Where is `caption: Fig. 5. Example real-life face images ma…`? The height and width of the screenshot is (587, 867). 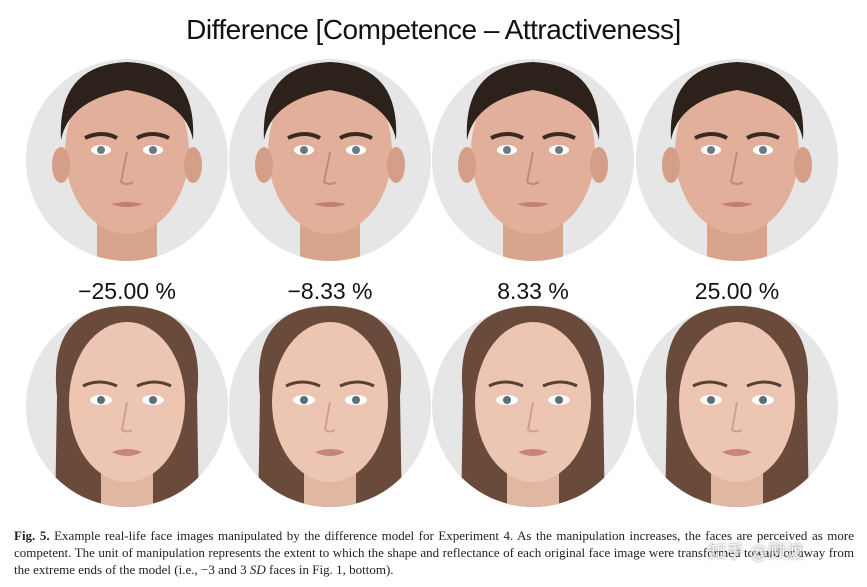 caption: Fig. 5. Example real-life face images ma… is located at coordinates (434, 552).